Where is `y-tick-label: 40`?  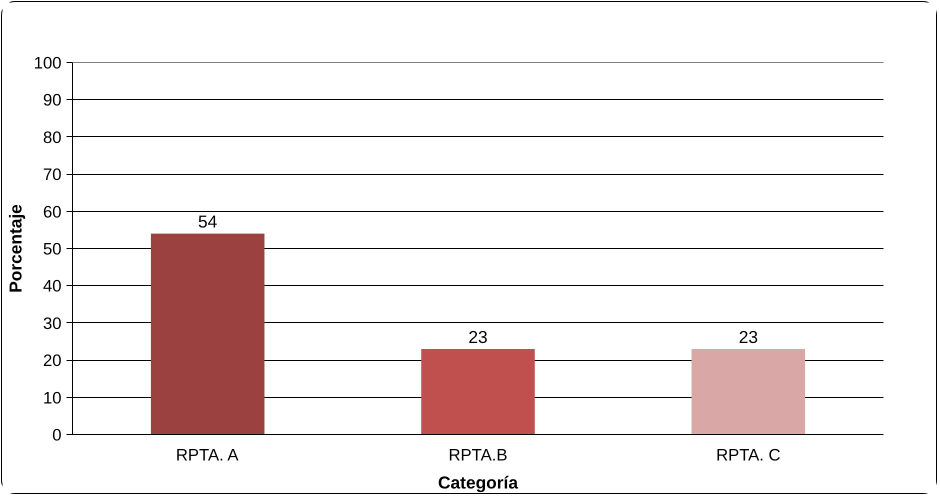
y-tick-label: 40 is located at coordinates (52, 286).